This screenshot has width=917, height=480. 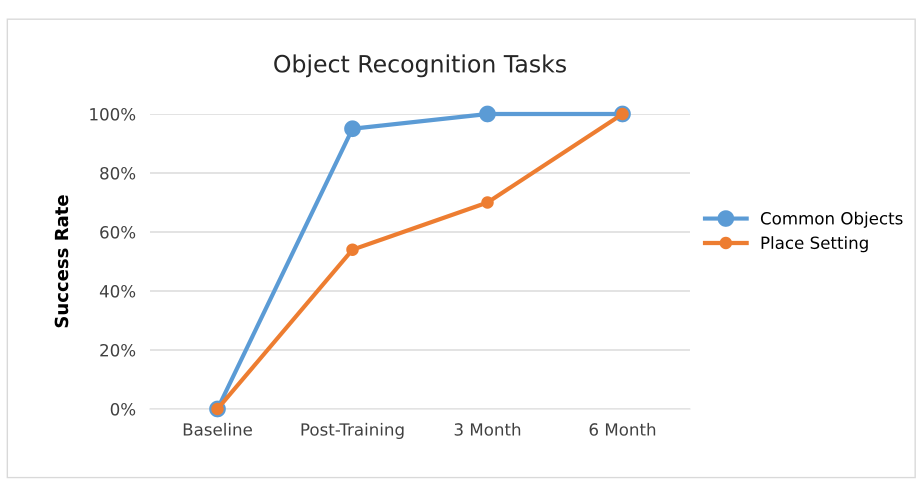 What do you see at coordinates (353, 431) in the screenshot?
I see `x-tick-label: Post-Training` at bounding box center [353, 431].